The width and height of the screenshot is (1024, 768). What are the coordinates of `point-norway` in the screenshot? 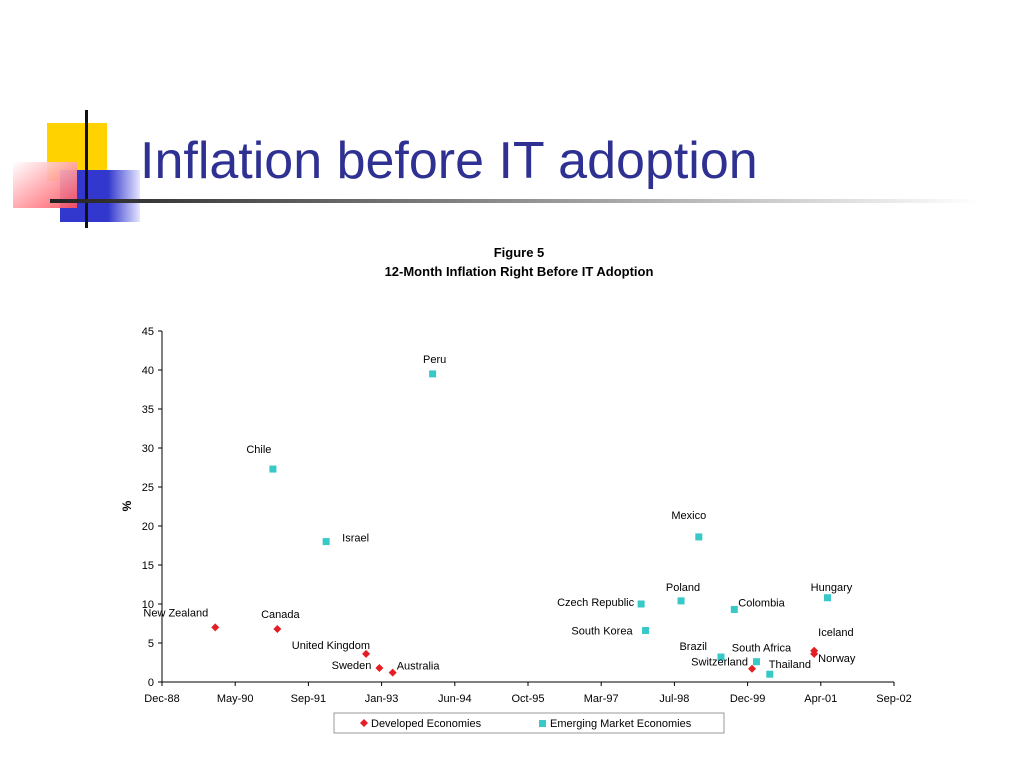 It's located at (814, 653).